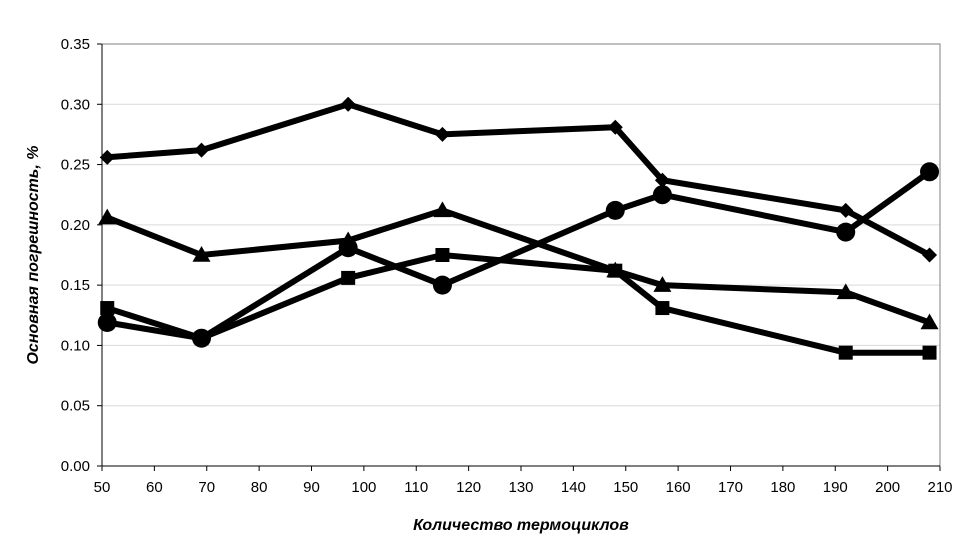 Image resolution: width=980 pixels, height=548 pixels. Describe the element at coordinates (75, 225) in the screenshot. I see `y-tick-label: 0.20` at that location.